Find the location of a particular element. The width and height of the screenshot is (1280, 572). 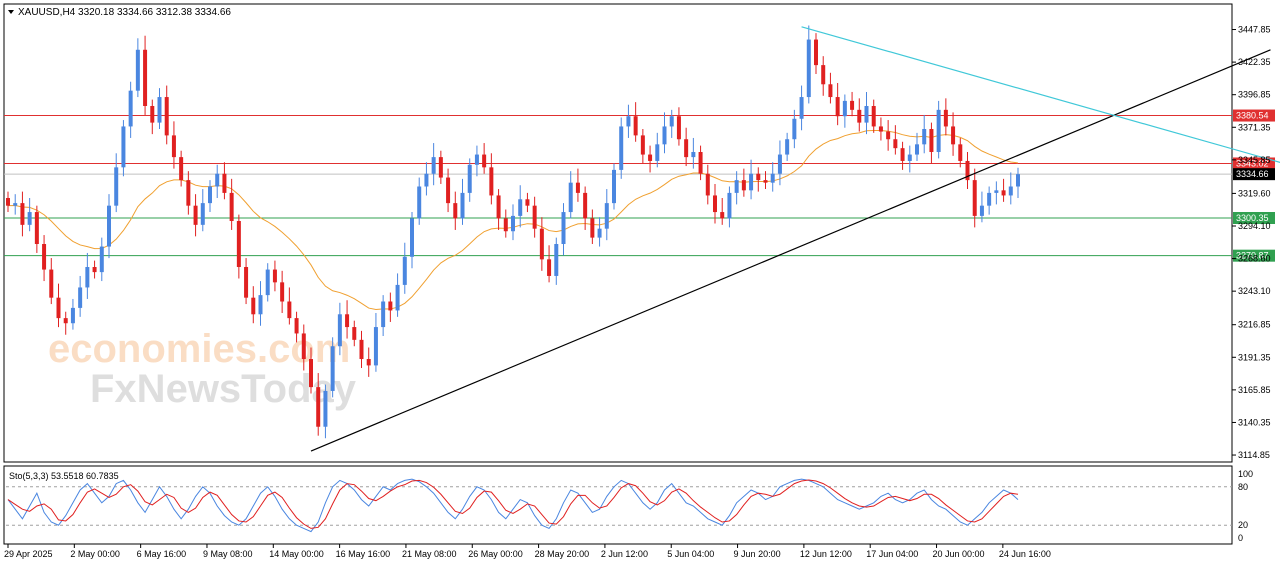

x-tick-label-15: 24 Jun 16:00 is located at coordinates (1025, 554).